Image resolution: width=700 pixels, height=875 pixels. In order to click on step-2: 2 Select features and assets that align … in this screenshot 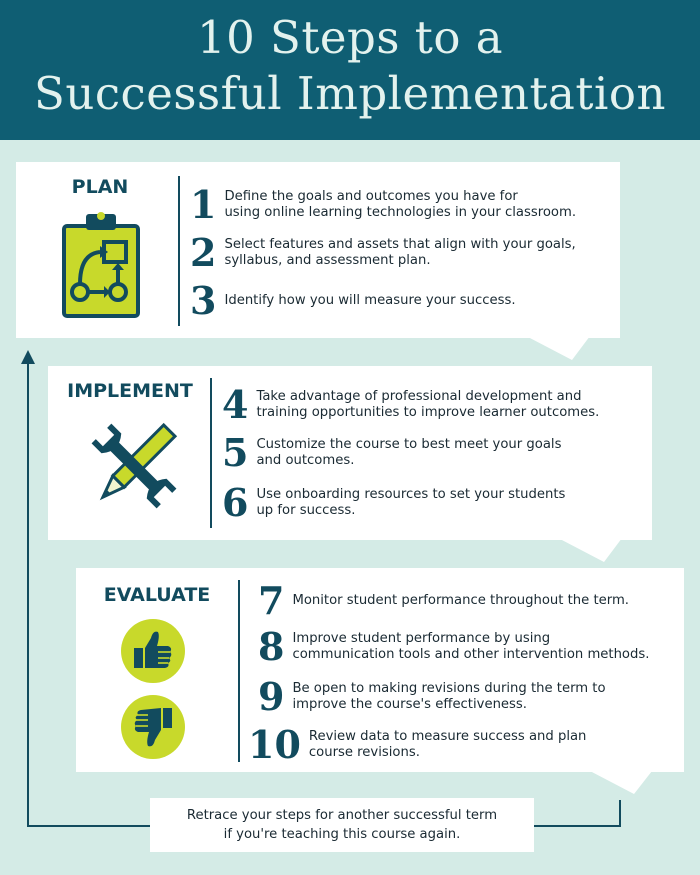, I will do `click(383, 253)`.